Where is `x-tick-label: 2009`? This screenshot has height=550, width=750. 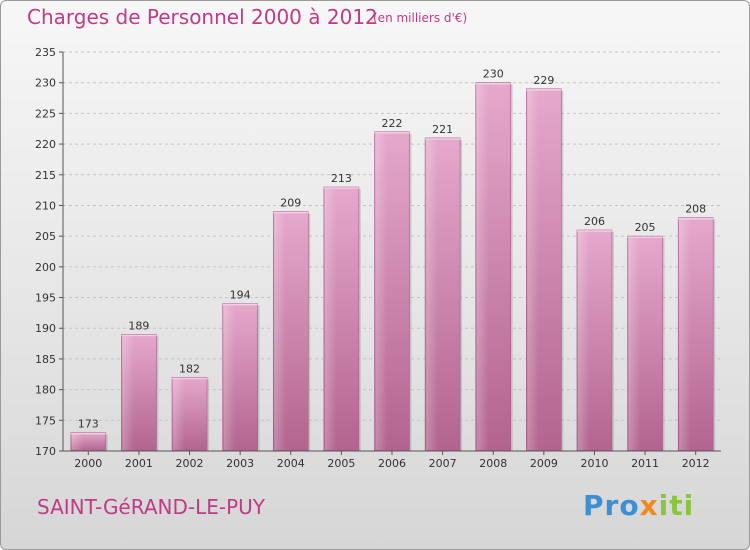 x-tick-label: 2009 is located at coordinates (544, 463).